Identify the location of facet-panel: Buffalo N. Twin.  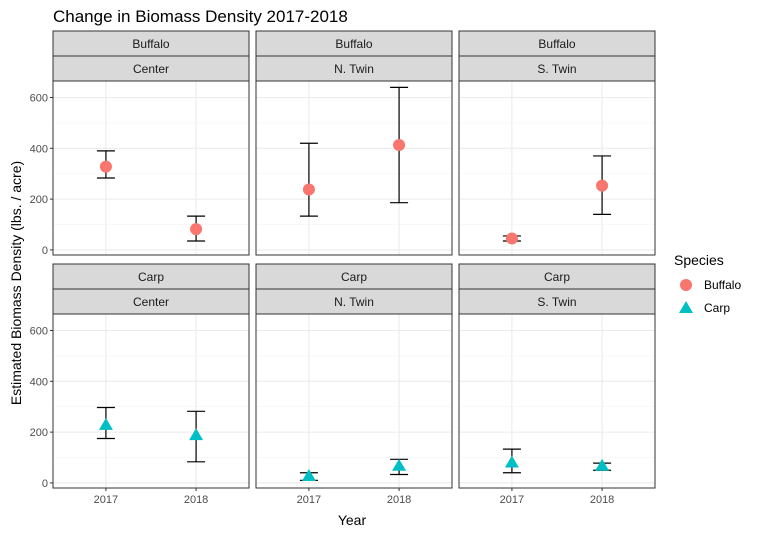
(354, 143).